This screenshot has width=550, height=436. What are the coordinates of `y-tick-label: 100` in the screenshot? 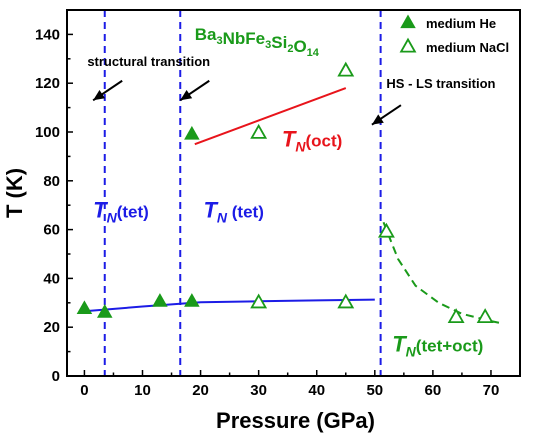 It's located at (47, 132).